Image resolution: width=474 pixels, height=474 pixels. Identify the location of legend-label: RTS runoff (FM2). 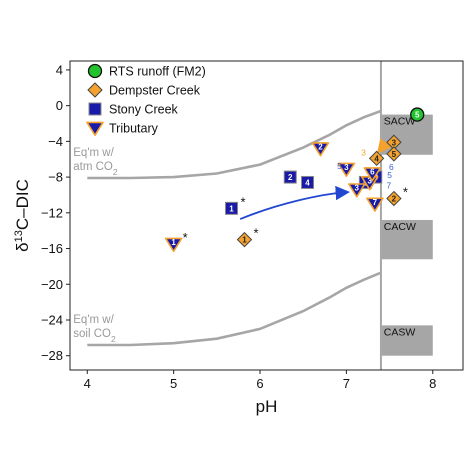
(157, 72).